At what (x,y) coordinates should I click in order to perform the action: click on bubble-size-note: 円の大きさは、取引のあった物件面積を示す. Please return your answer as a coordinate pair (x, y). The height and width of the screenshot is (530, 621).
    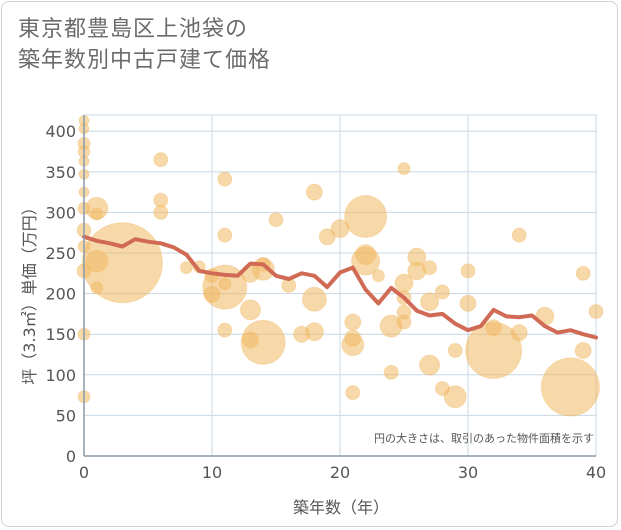
    Looking at the image, I should click on (484, 438).